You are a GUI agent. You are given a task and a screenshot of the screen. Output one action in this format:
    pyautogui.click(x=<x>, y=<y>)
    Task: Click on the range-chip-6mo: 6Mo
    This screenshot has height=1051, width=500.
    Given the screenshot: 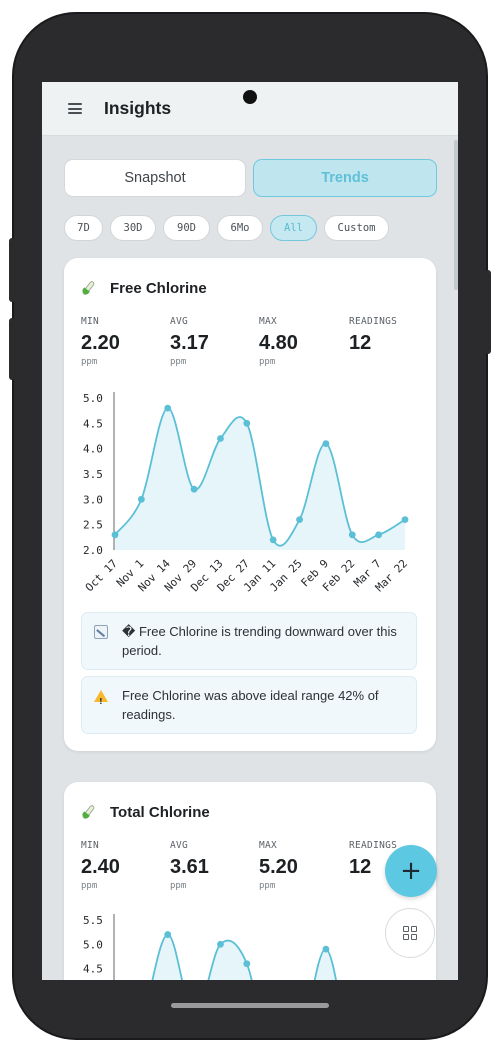 What is the action you would take?
    pyautogui.click(x=240, y=228)
    